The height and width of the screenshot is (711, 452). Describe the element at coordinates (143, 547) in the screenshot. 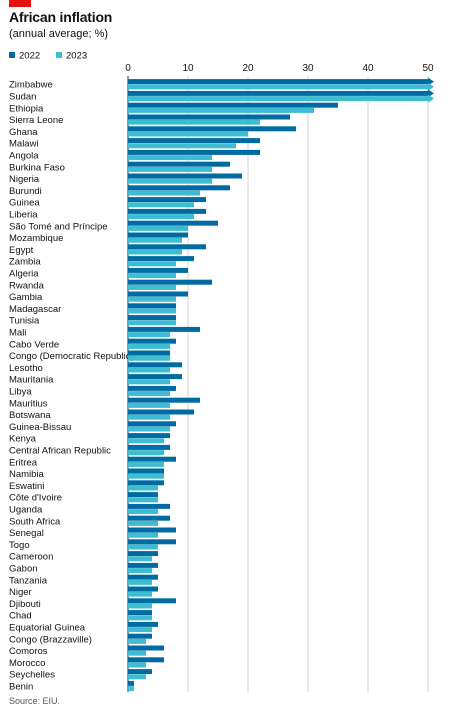

I see `bar-togo-2023` at that location.